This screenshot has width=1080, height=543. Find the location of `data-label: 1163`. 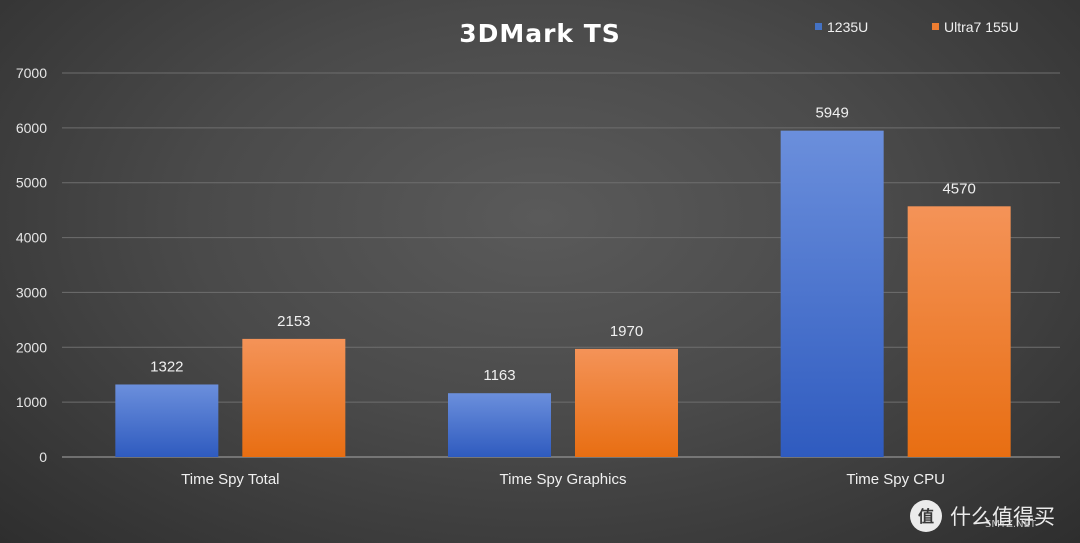

data-label: 1163 is located at coordinates (499, 375).